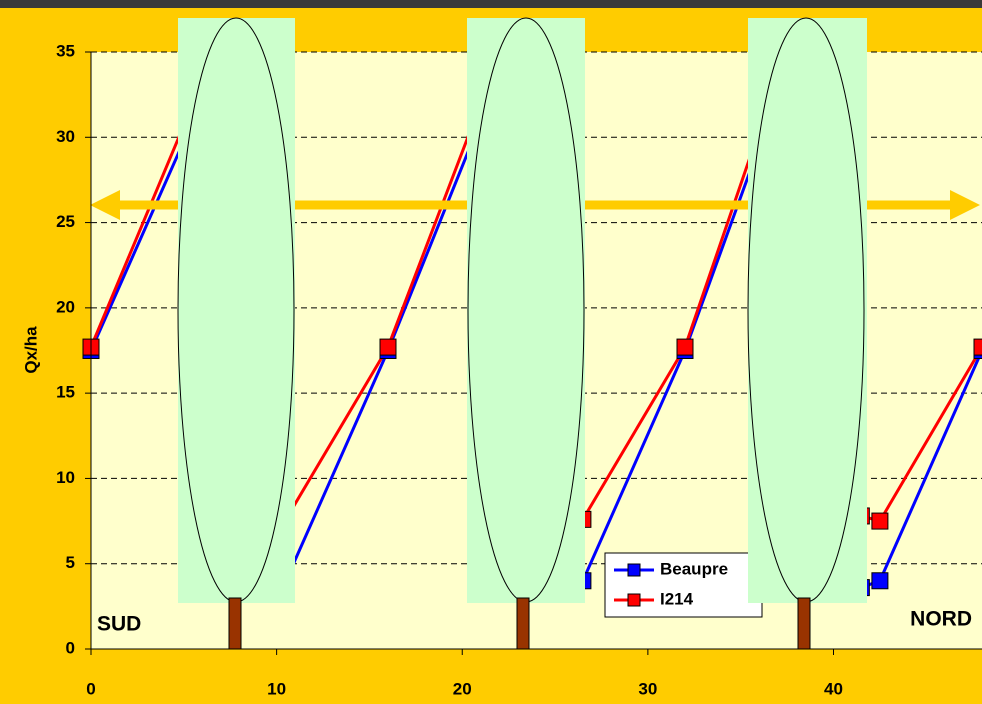  Describe the element at coordinates (70, 647) in the screenshot. I see `y-tick-label: 0` at that location.